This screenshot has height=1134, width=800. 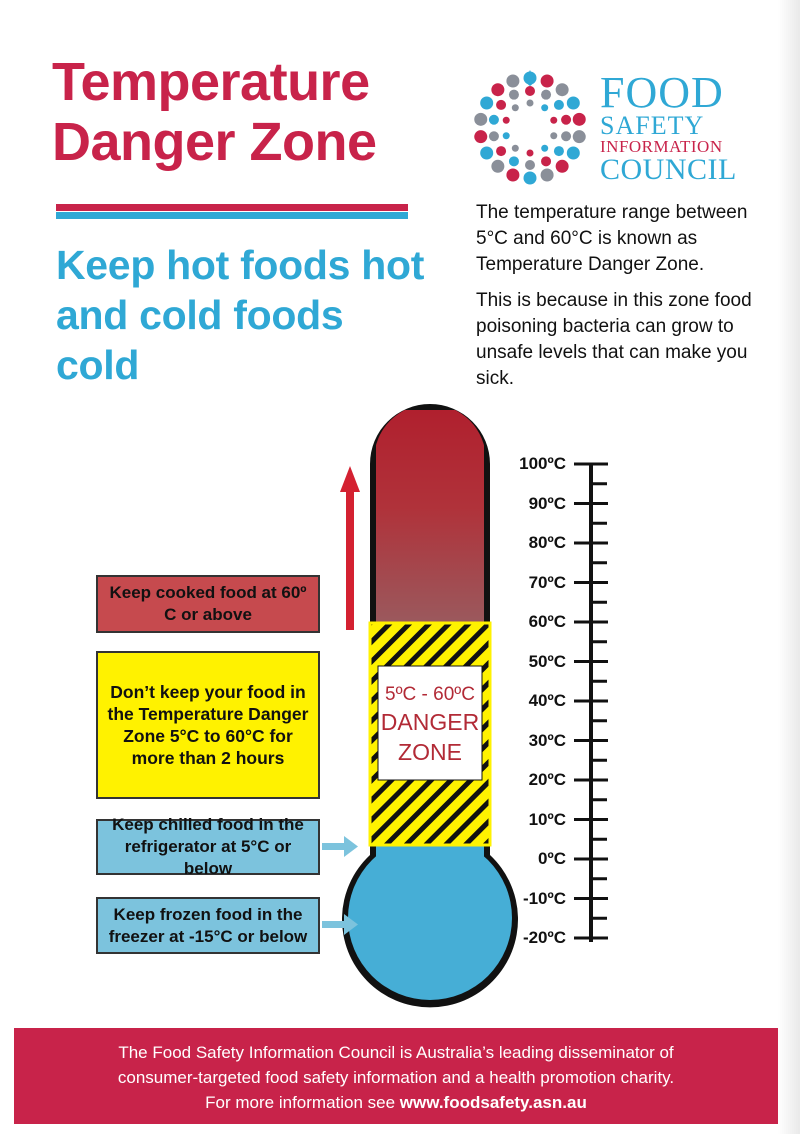 I want to click on page-subtitle: Keep hot foods hot and cold foods cold, so click(x=241, y=315).